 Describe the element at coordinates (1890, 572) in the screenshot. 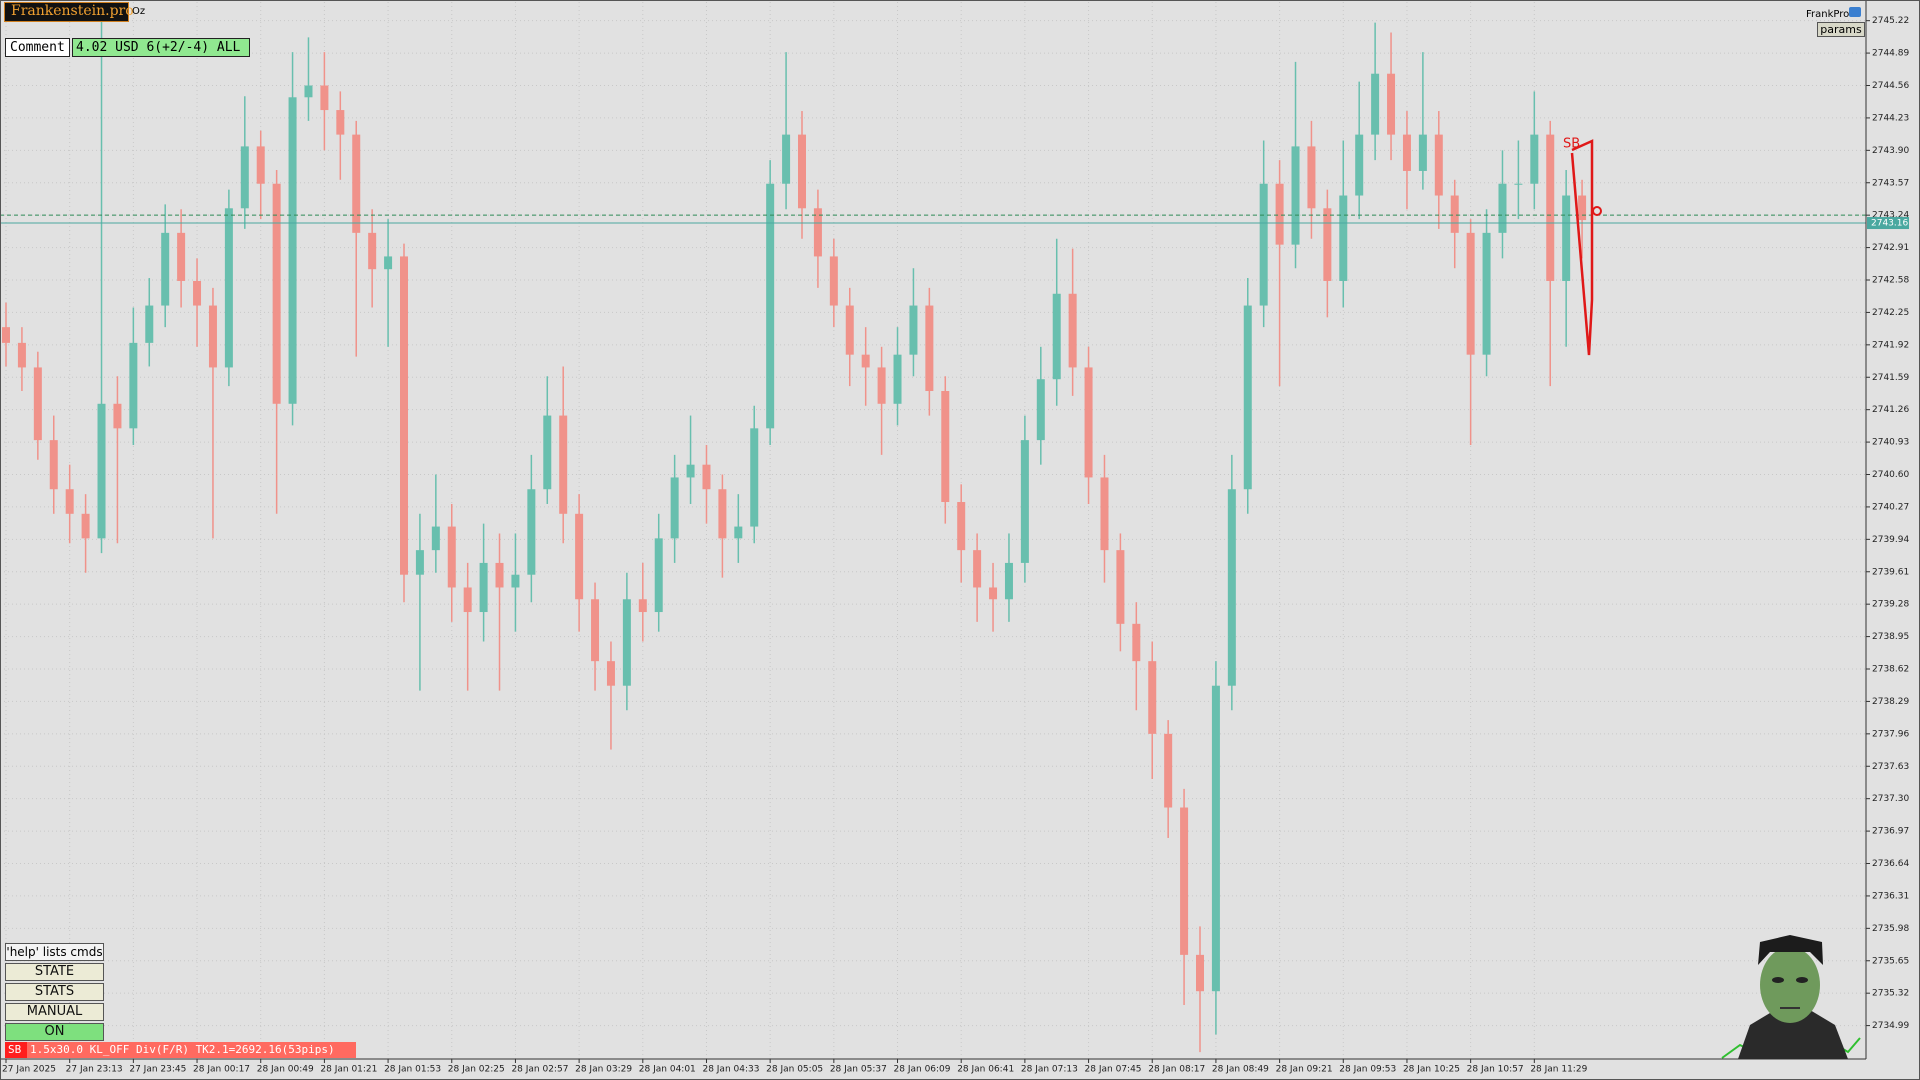

I see `y-tick-label: 2739.61` at that location.